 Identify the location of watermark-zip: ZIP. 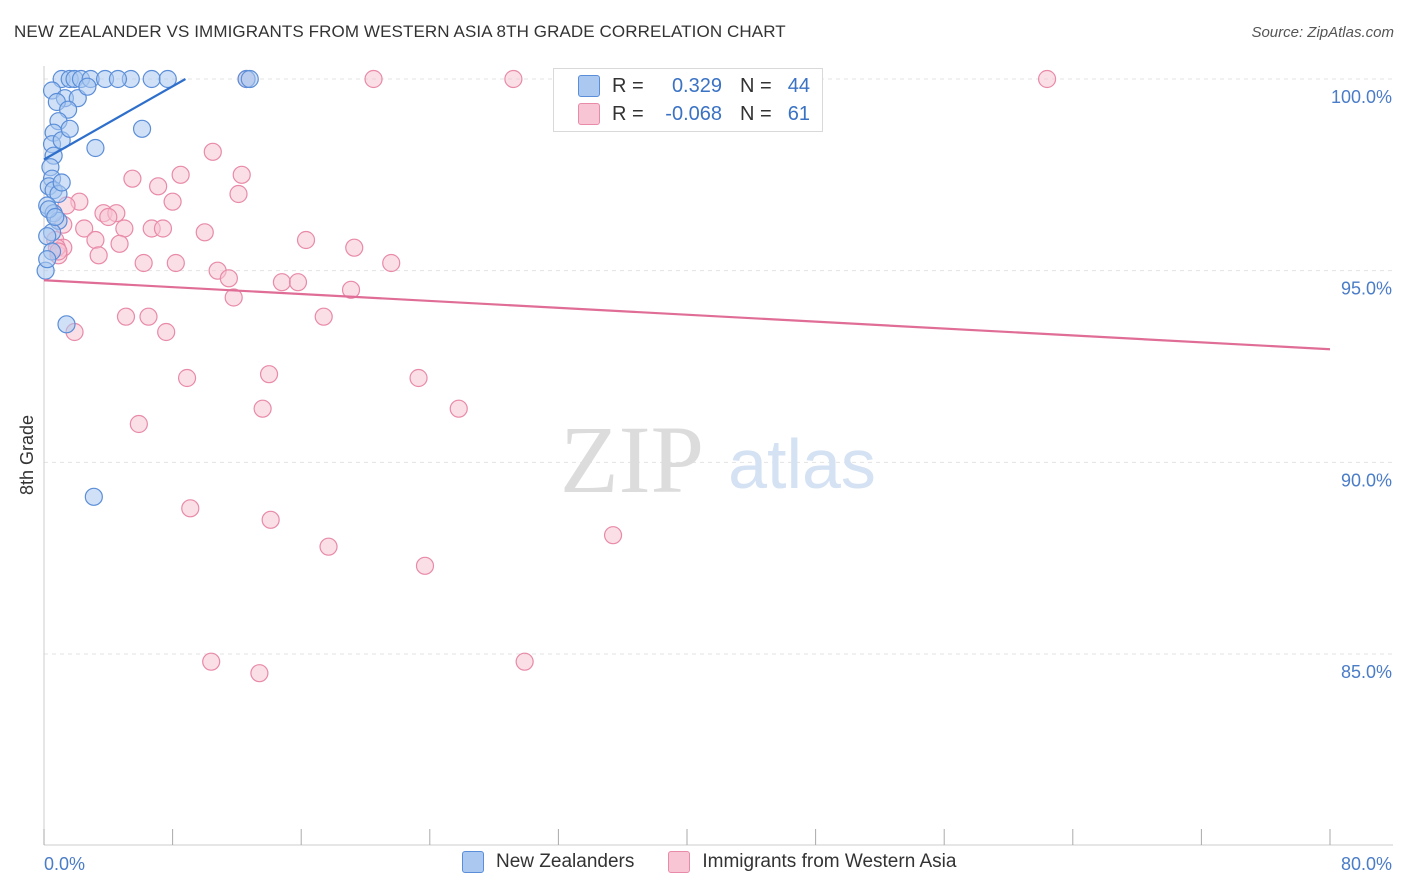
(632, 459).